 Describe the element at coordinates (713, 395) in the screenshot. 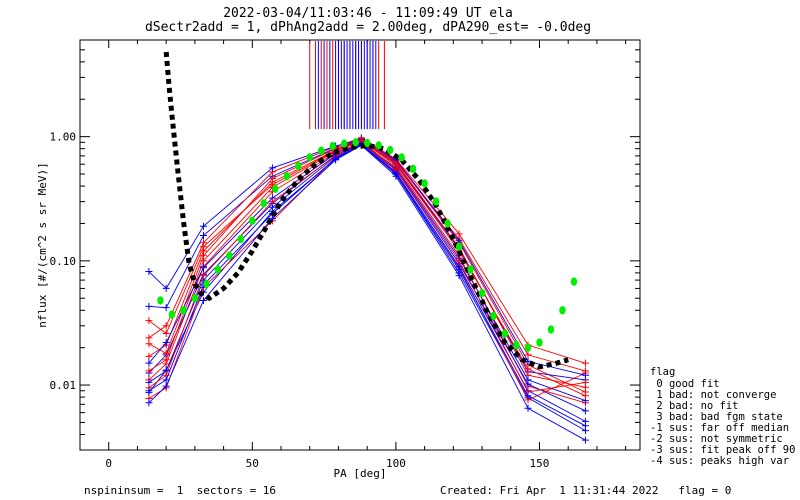

I see `legend-item: 1 bad: not converge` at that location.